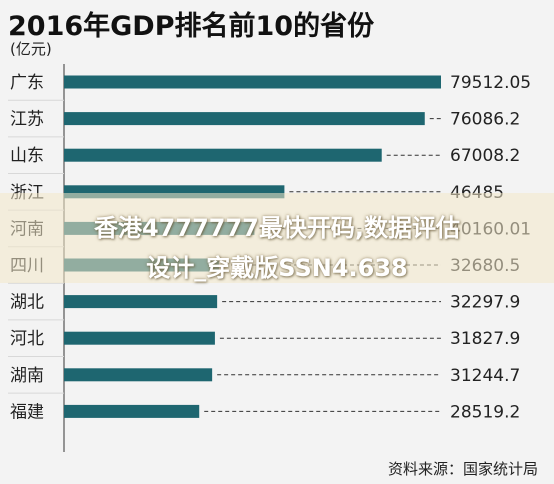 The image size is (554, 484). Describe the element at coordinates (485, 339) in the screenshot. I see `value-label: 31827.9` at that location.